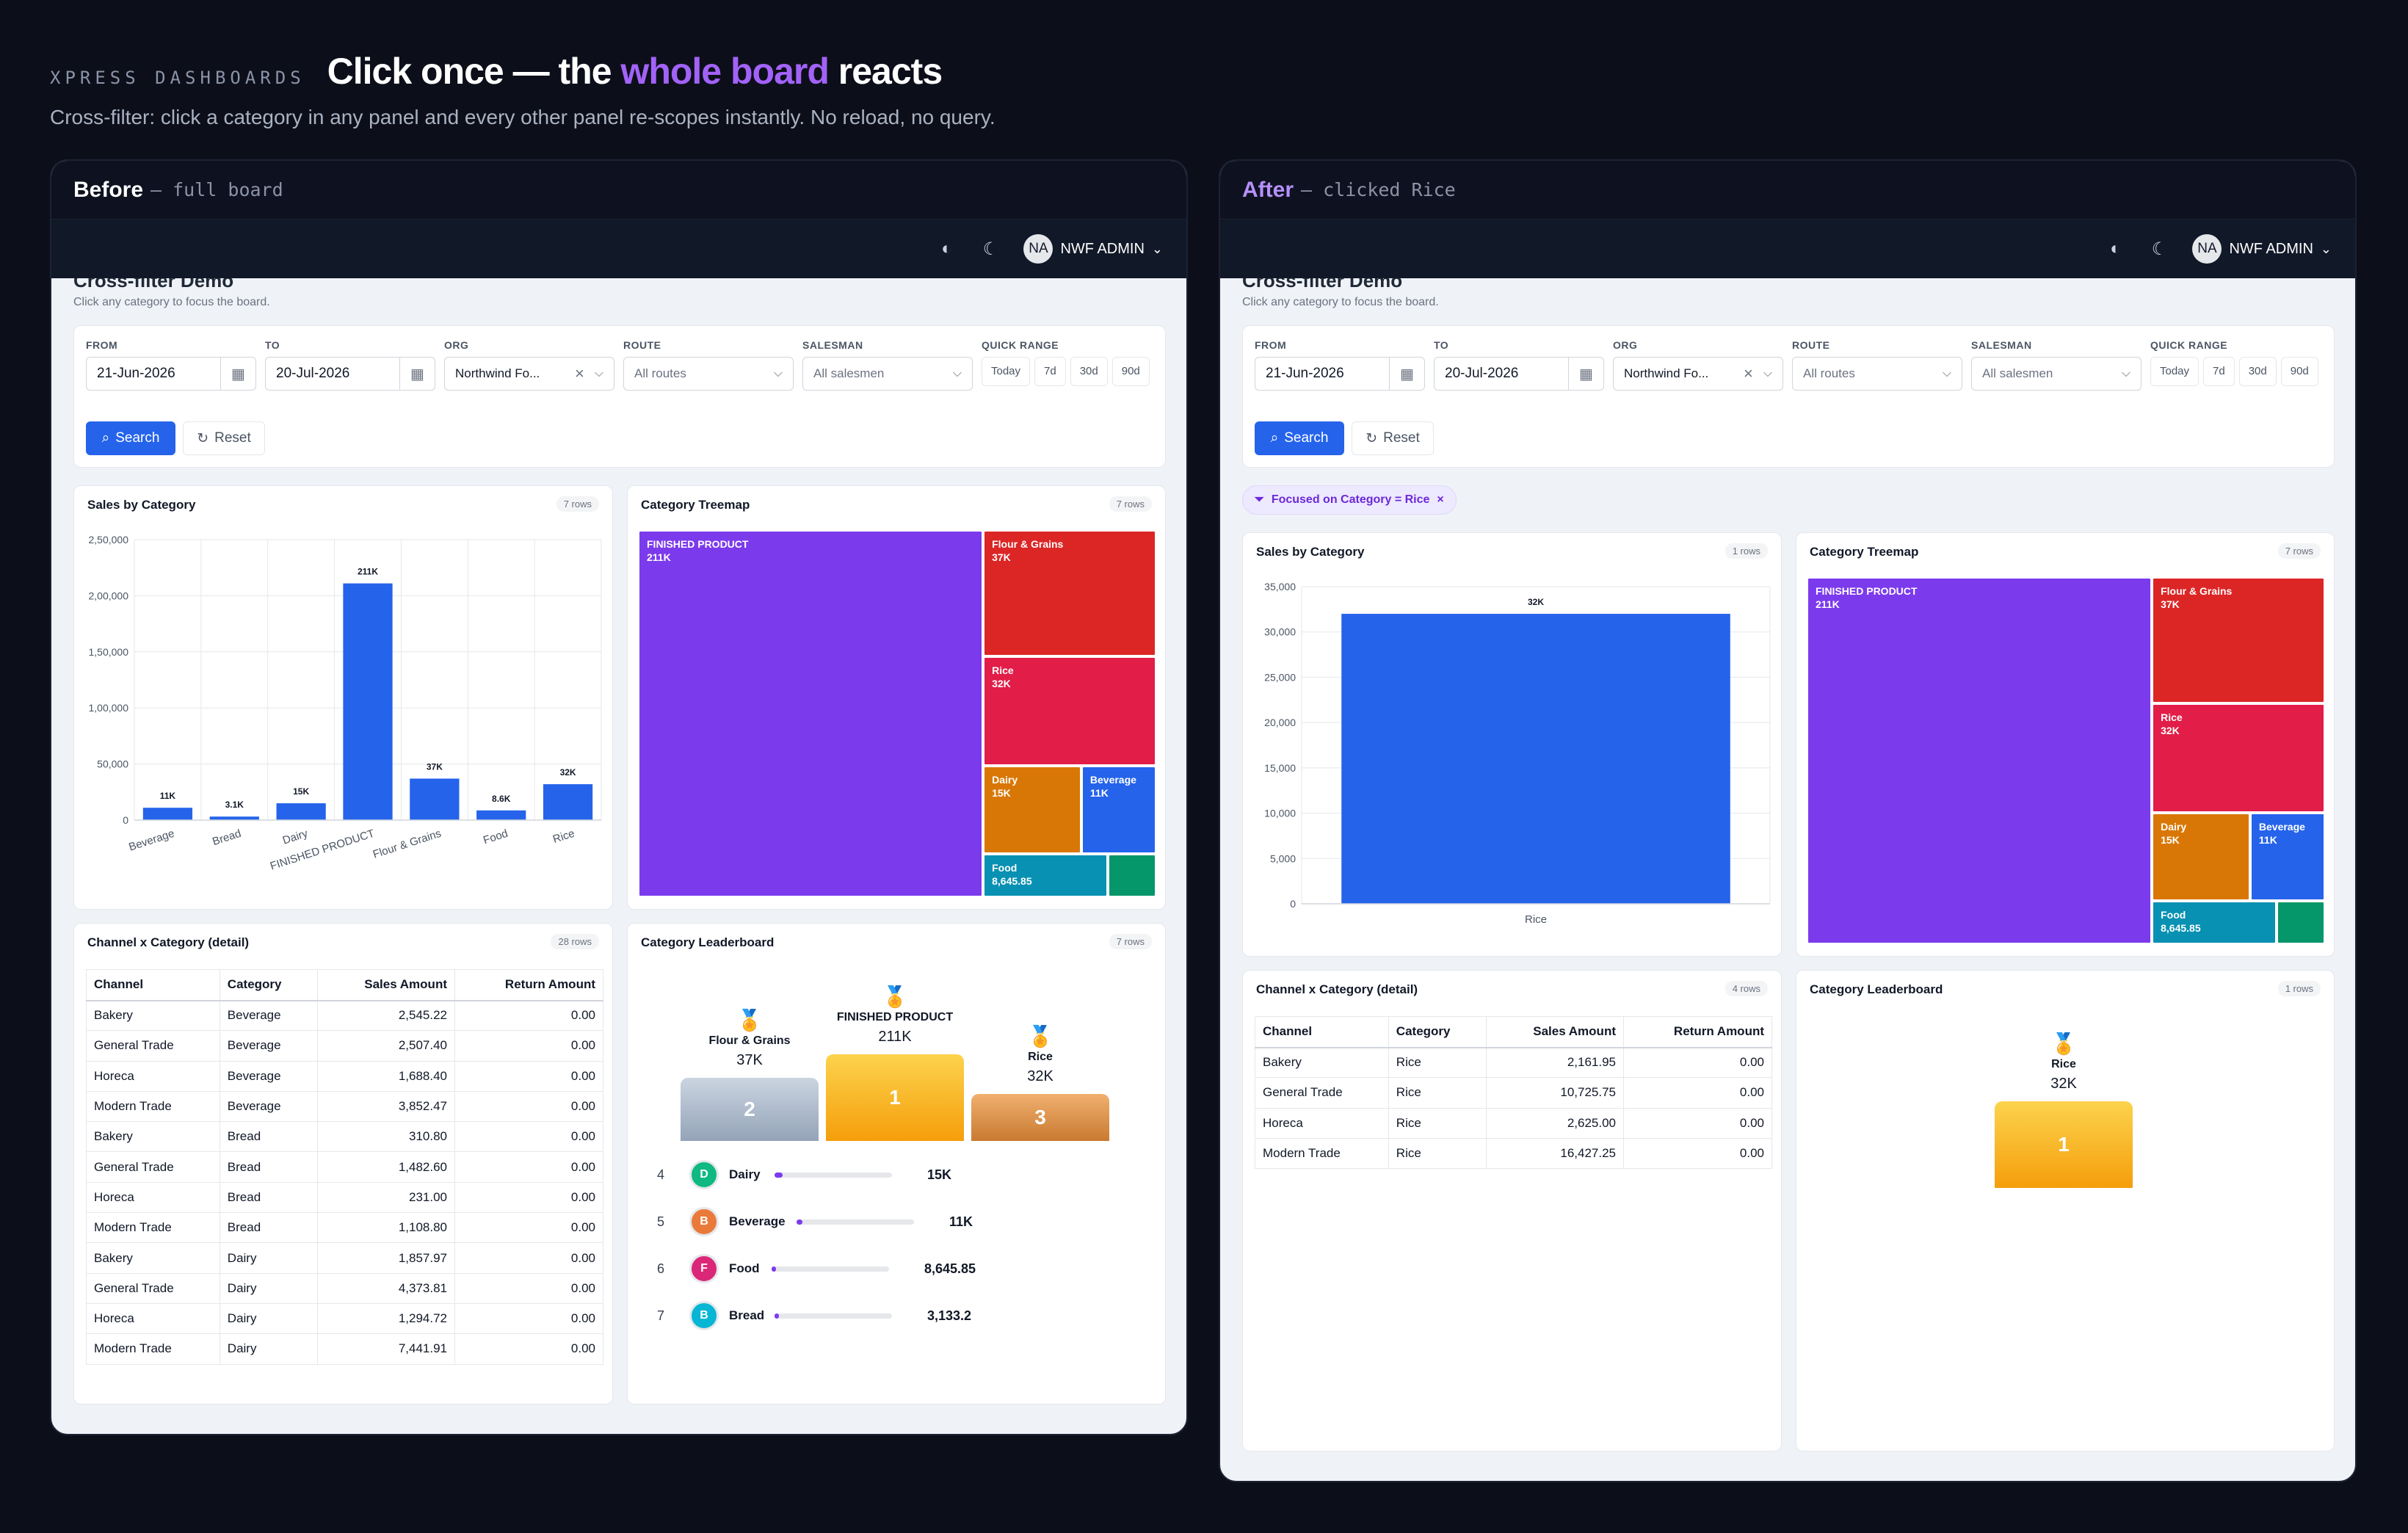 The height and width of the screenshot is (1533, 2408). I want to click on podium-place: 🏅 Flour & Grains 37K 2, so click(750, 1075).